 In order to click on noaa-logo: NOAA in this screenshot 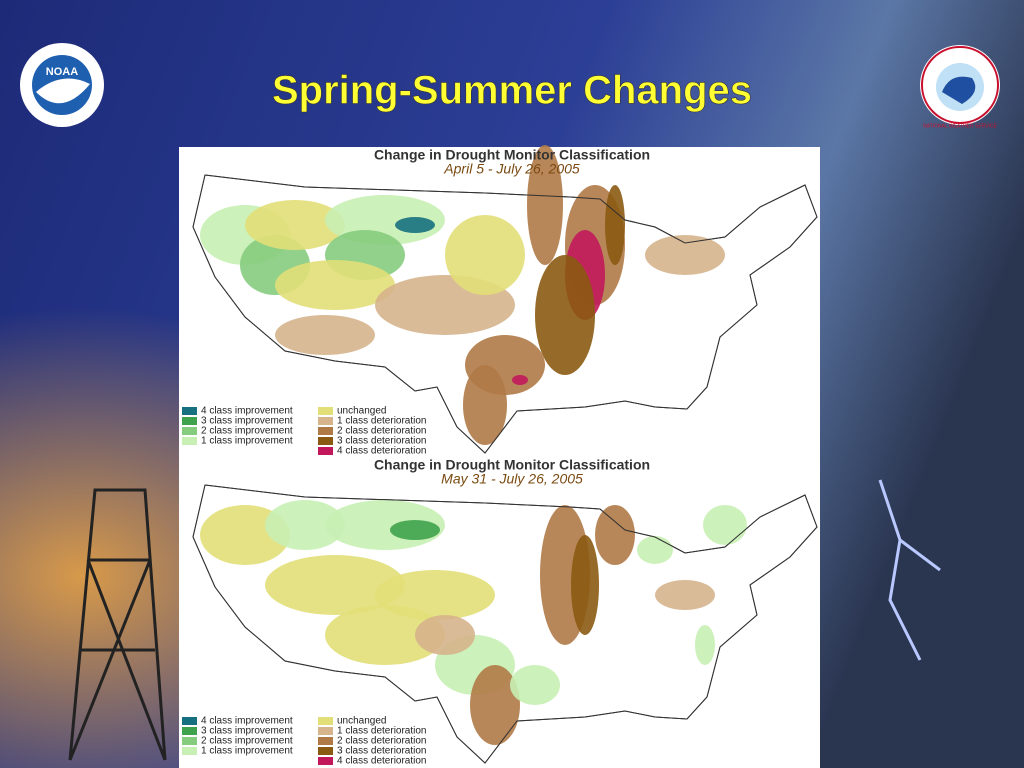, I will do `click(62, 85)`.